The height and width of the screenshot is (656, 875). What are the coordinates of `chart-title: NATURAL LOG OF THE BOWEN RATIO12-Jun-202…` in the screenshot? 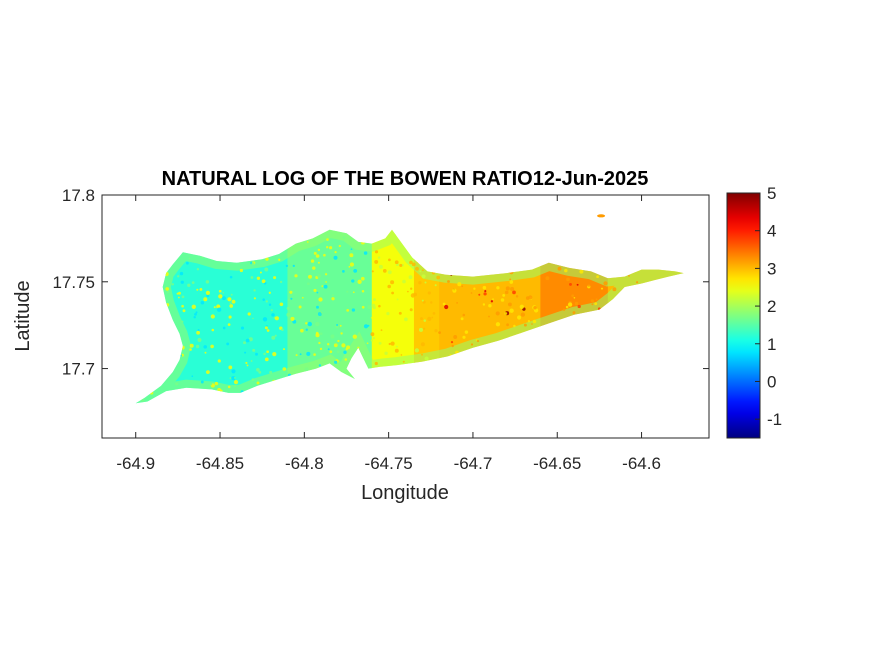 It's located at (405, 179).